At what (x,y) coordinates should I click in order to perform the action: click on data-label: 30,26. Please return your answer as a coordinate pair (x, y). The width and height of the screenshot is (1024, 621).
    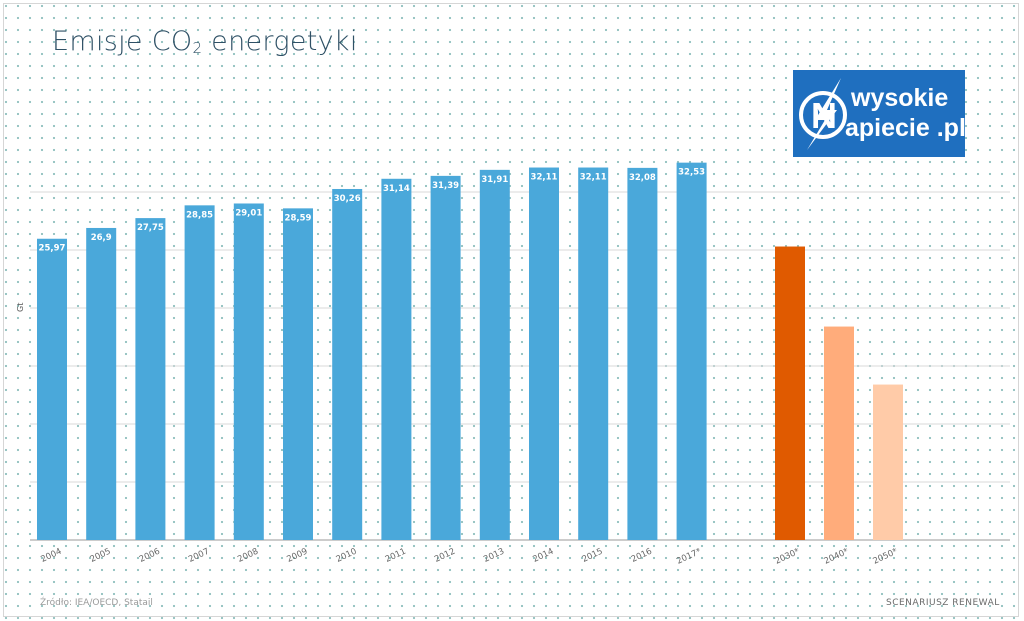
    Looking at the image, I should click on (347, 199).